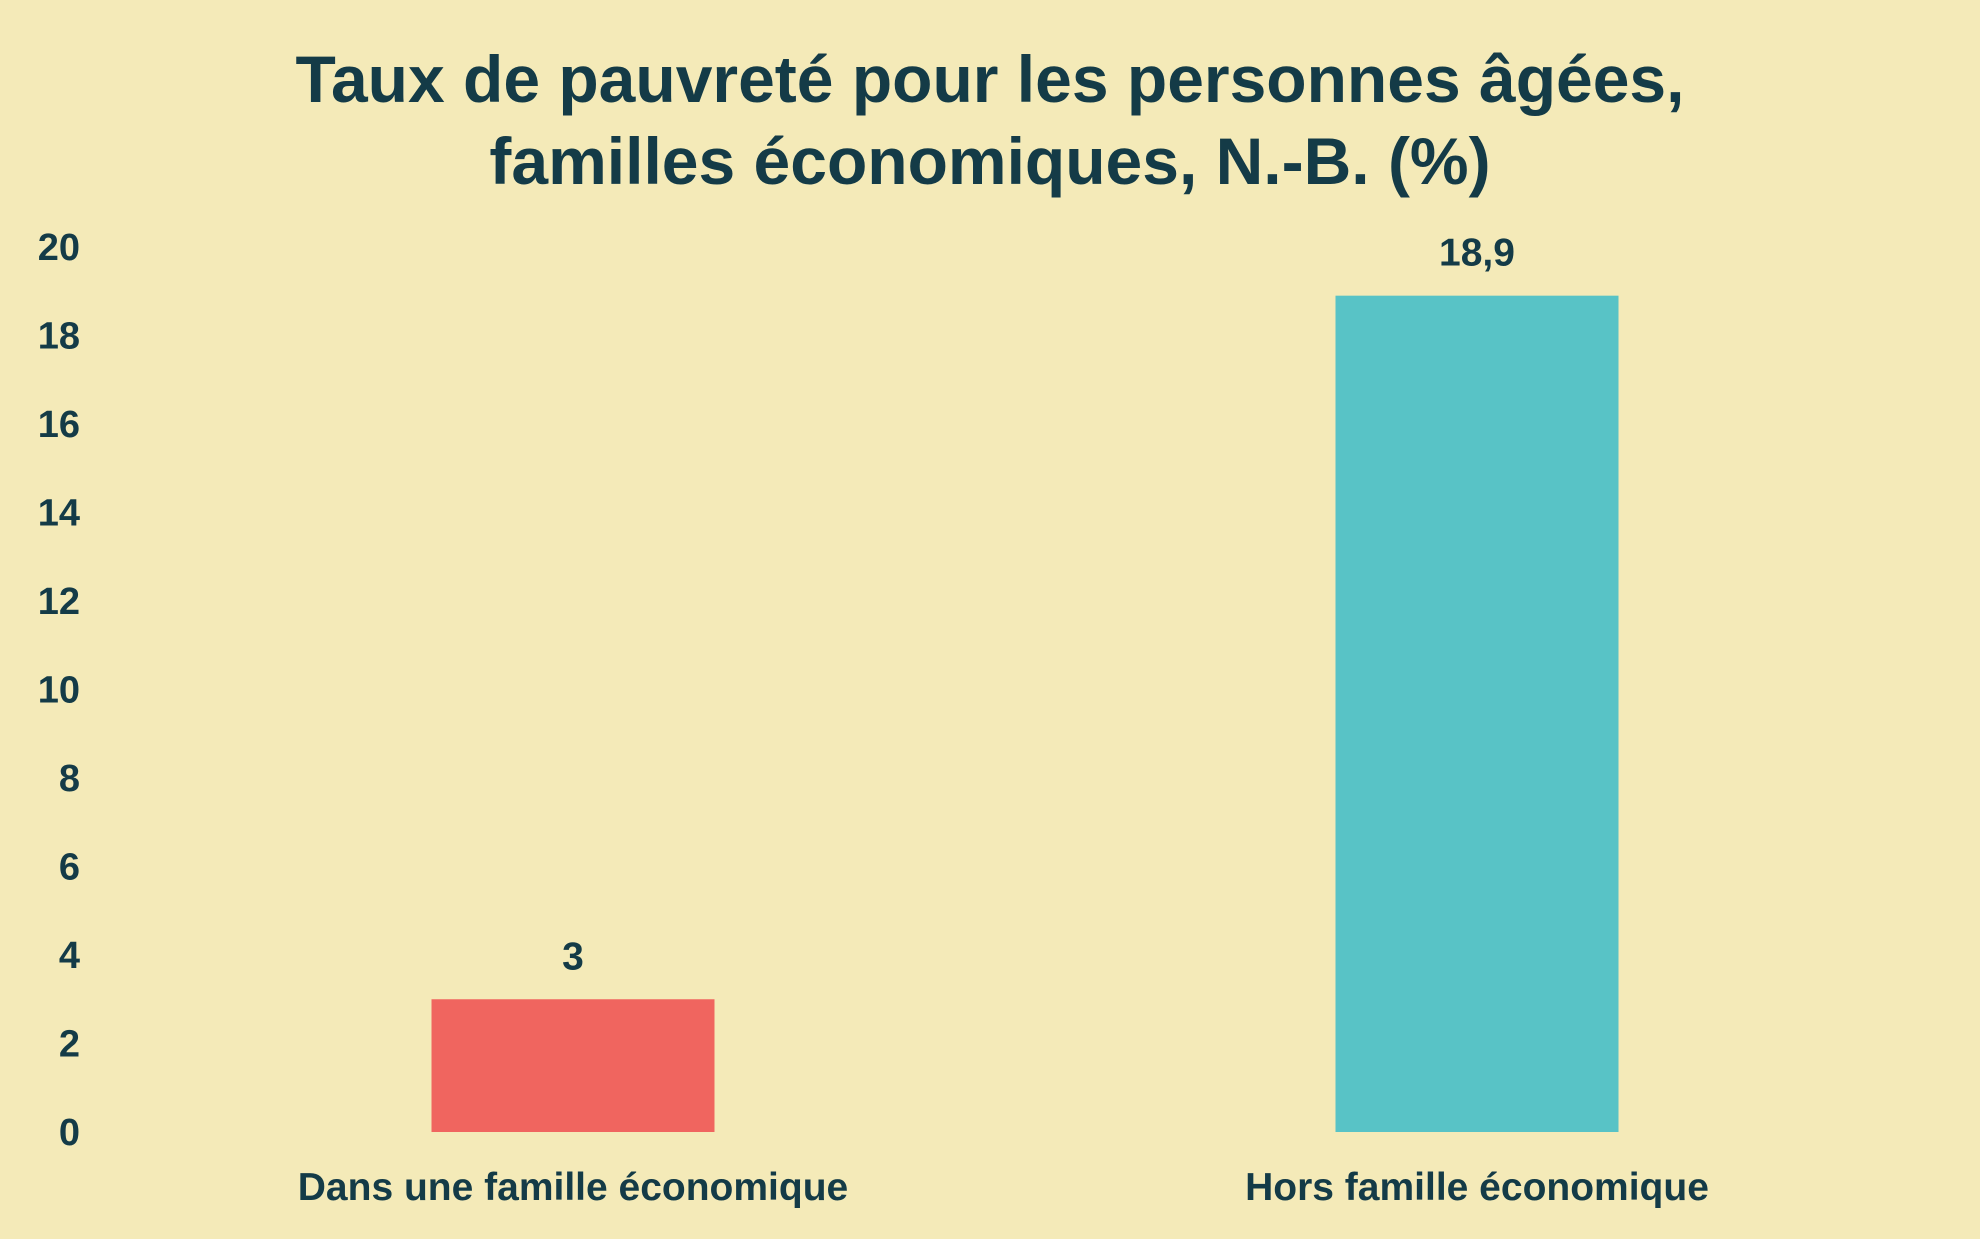  Describe the element at coordinates (59, 425) in the screenshot. I see `y-tick-label: 16` at that location.